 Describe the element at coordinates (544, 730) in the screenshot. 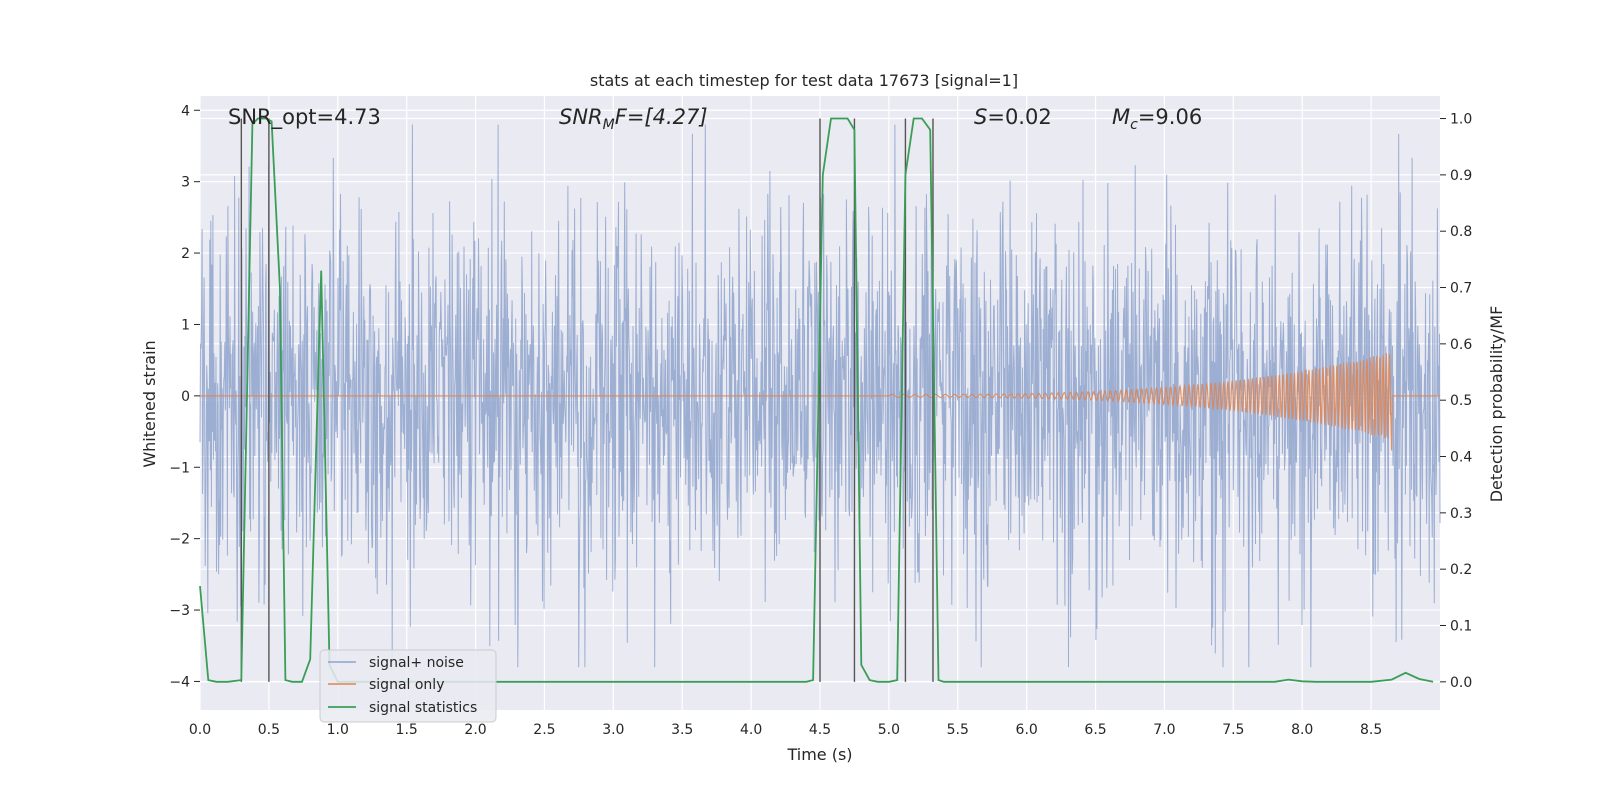

I see `x-tick-label: 2.5` at that location.